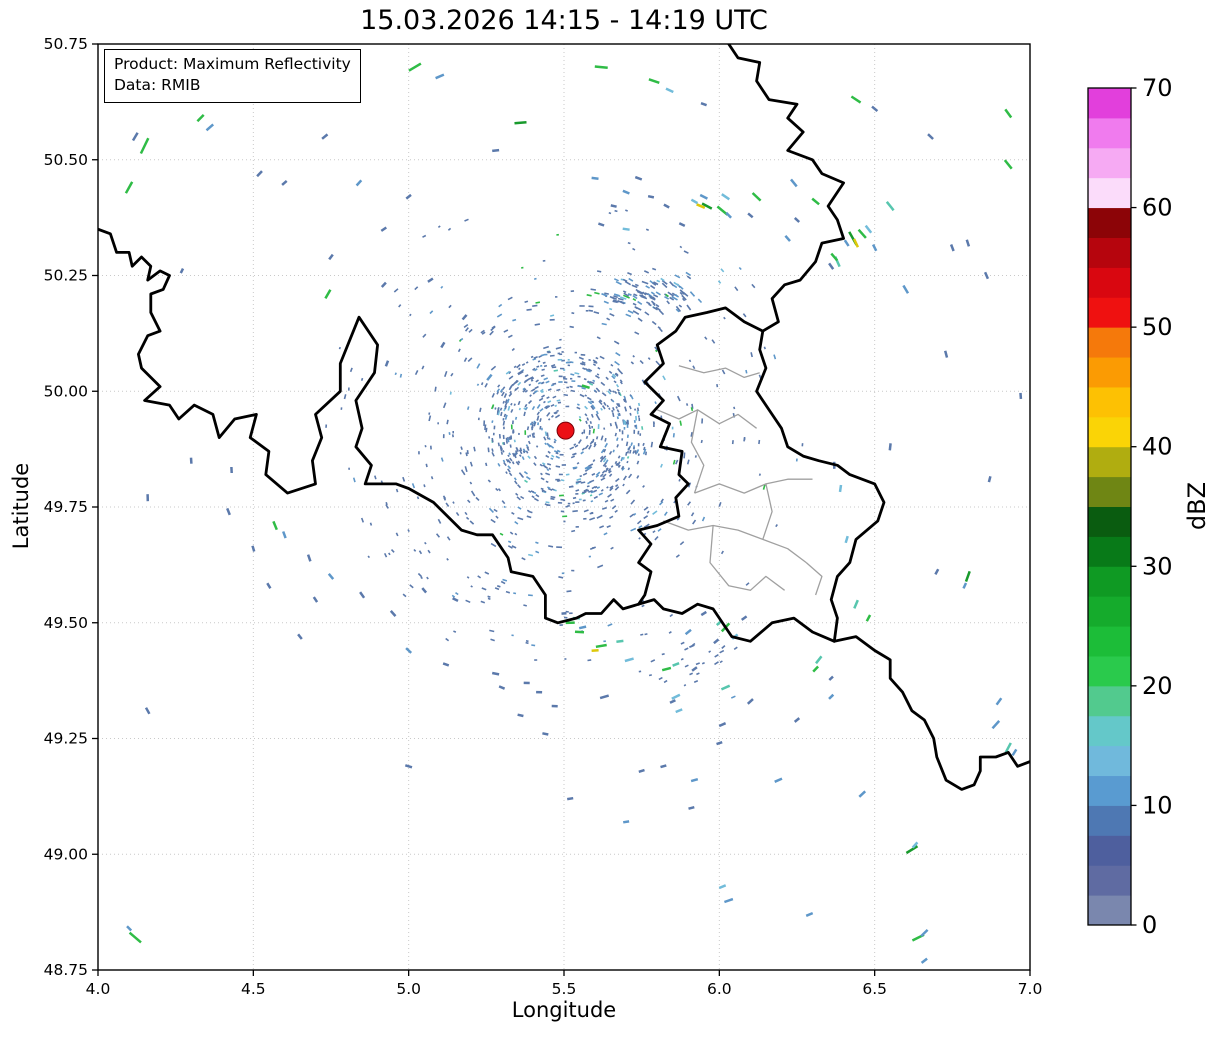 The width and height of the screenshot is (1219, 1040). What do you see at coordinates (564, 20) in the screenshot?
I see `figure-title: 15.03.2026 14:15 - 14:19 UTC` at bounding box center [564, 20].